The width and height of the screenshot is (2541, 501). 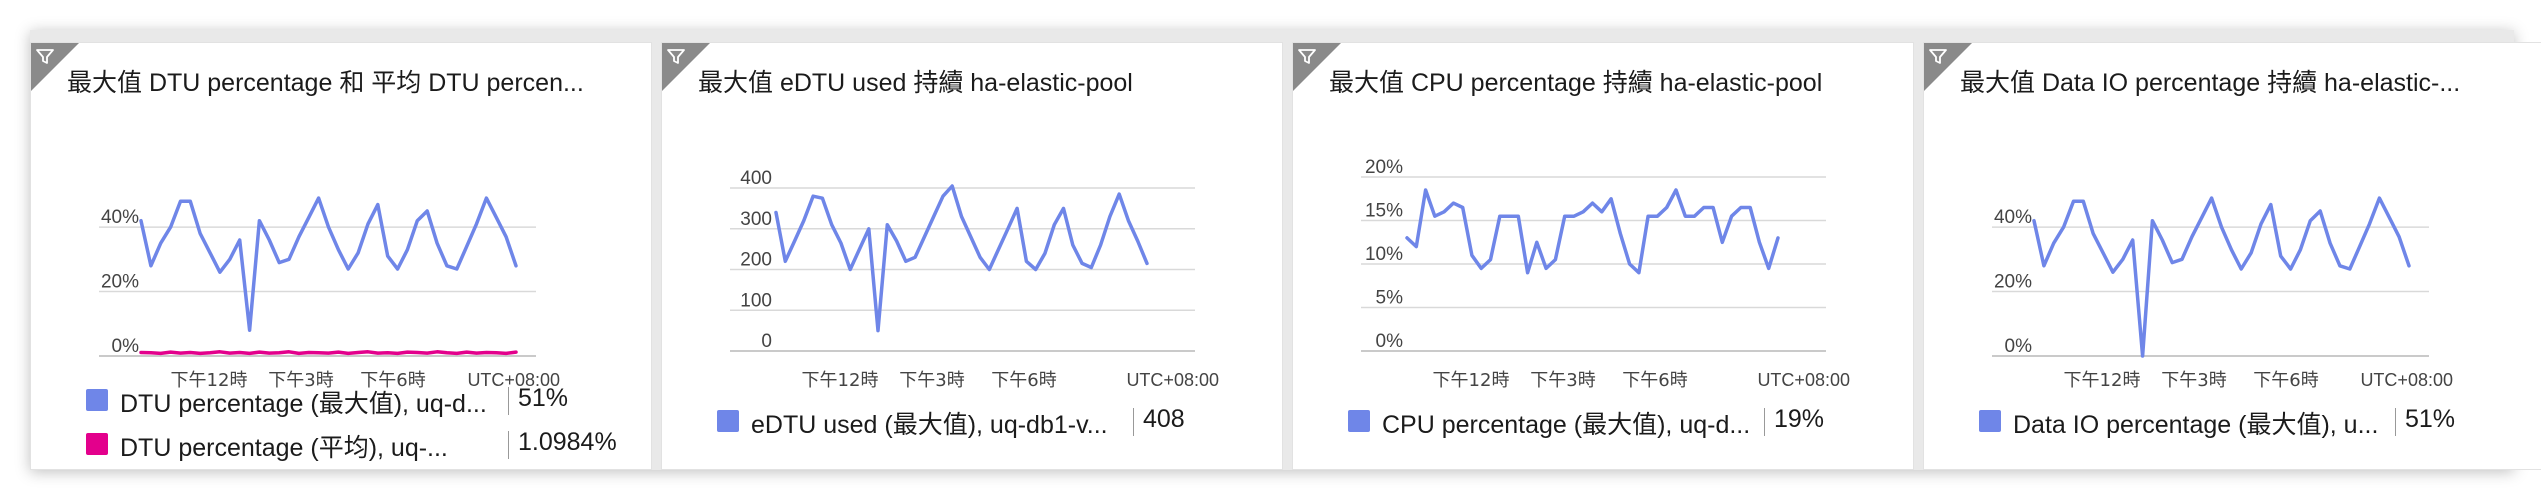 I want to click on chart-legend: Data IO percentage (最大值), u... 51%, so click(x=2259, y=422).